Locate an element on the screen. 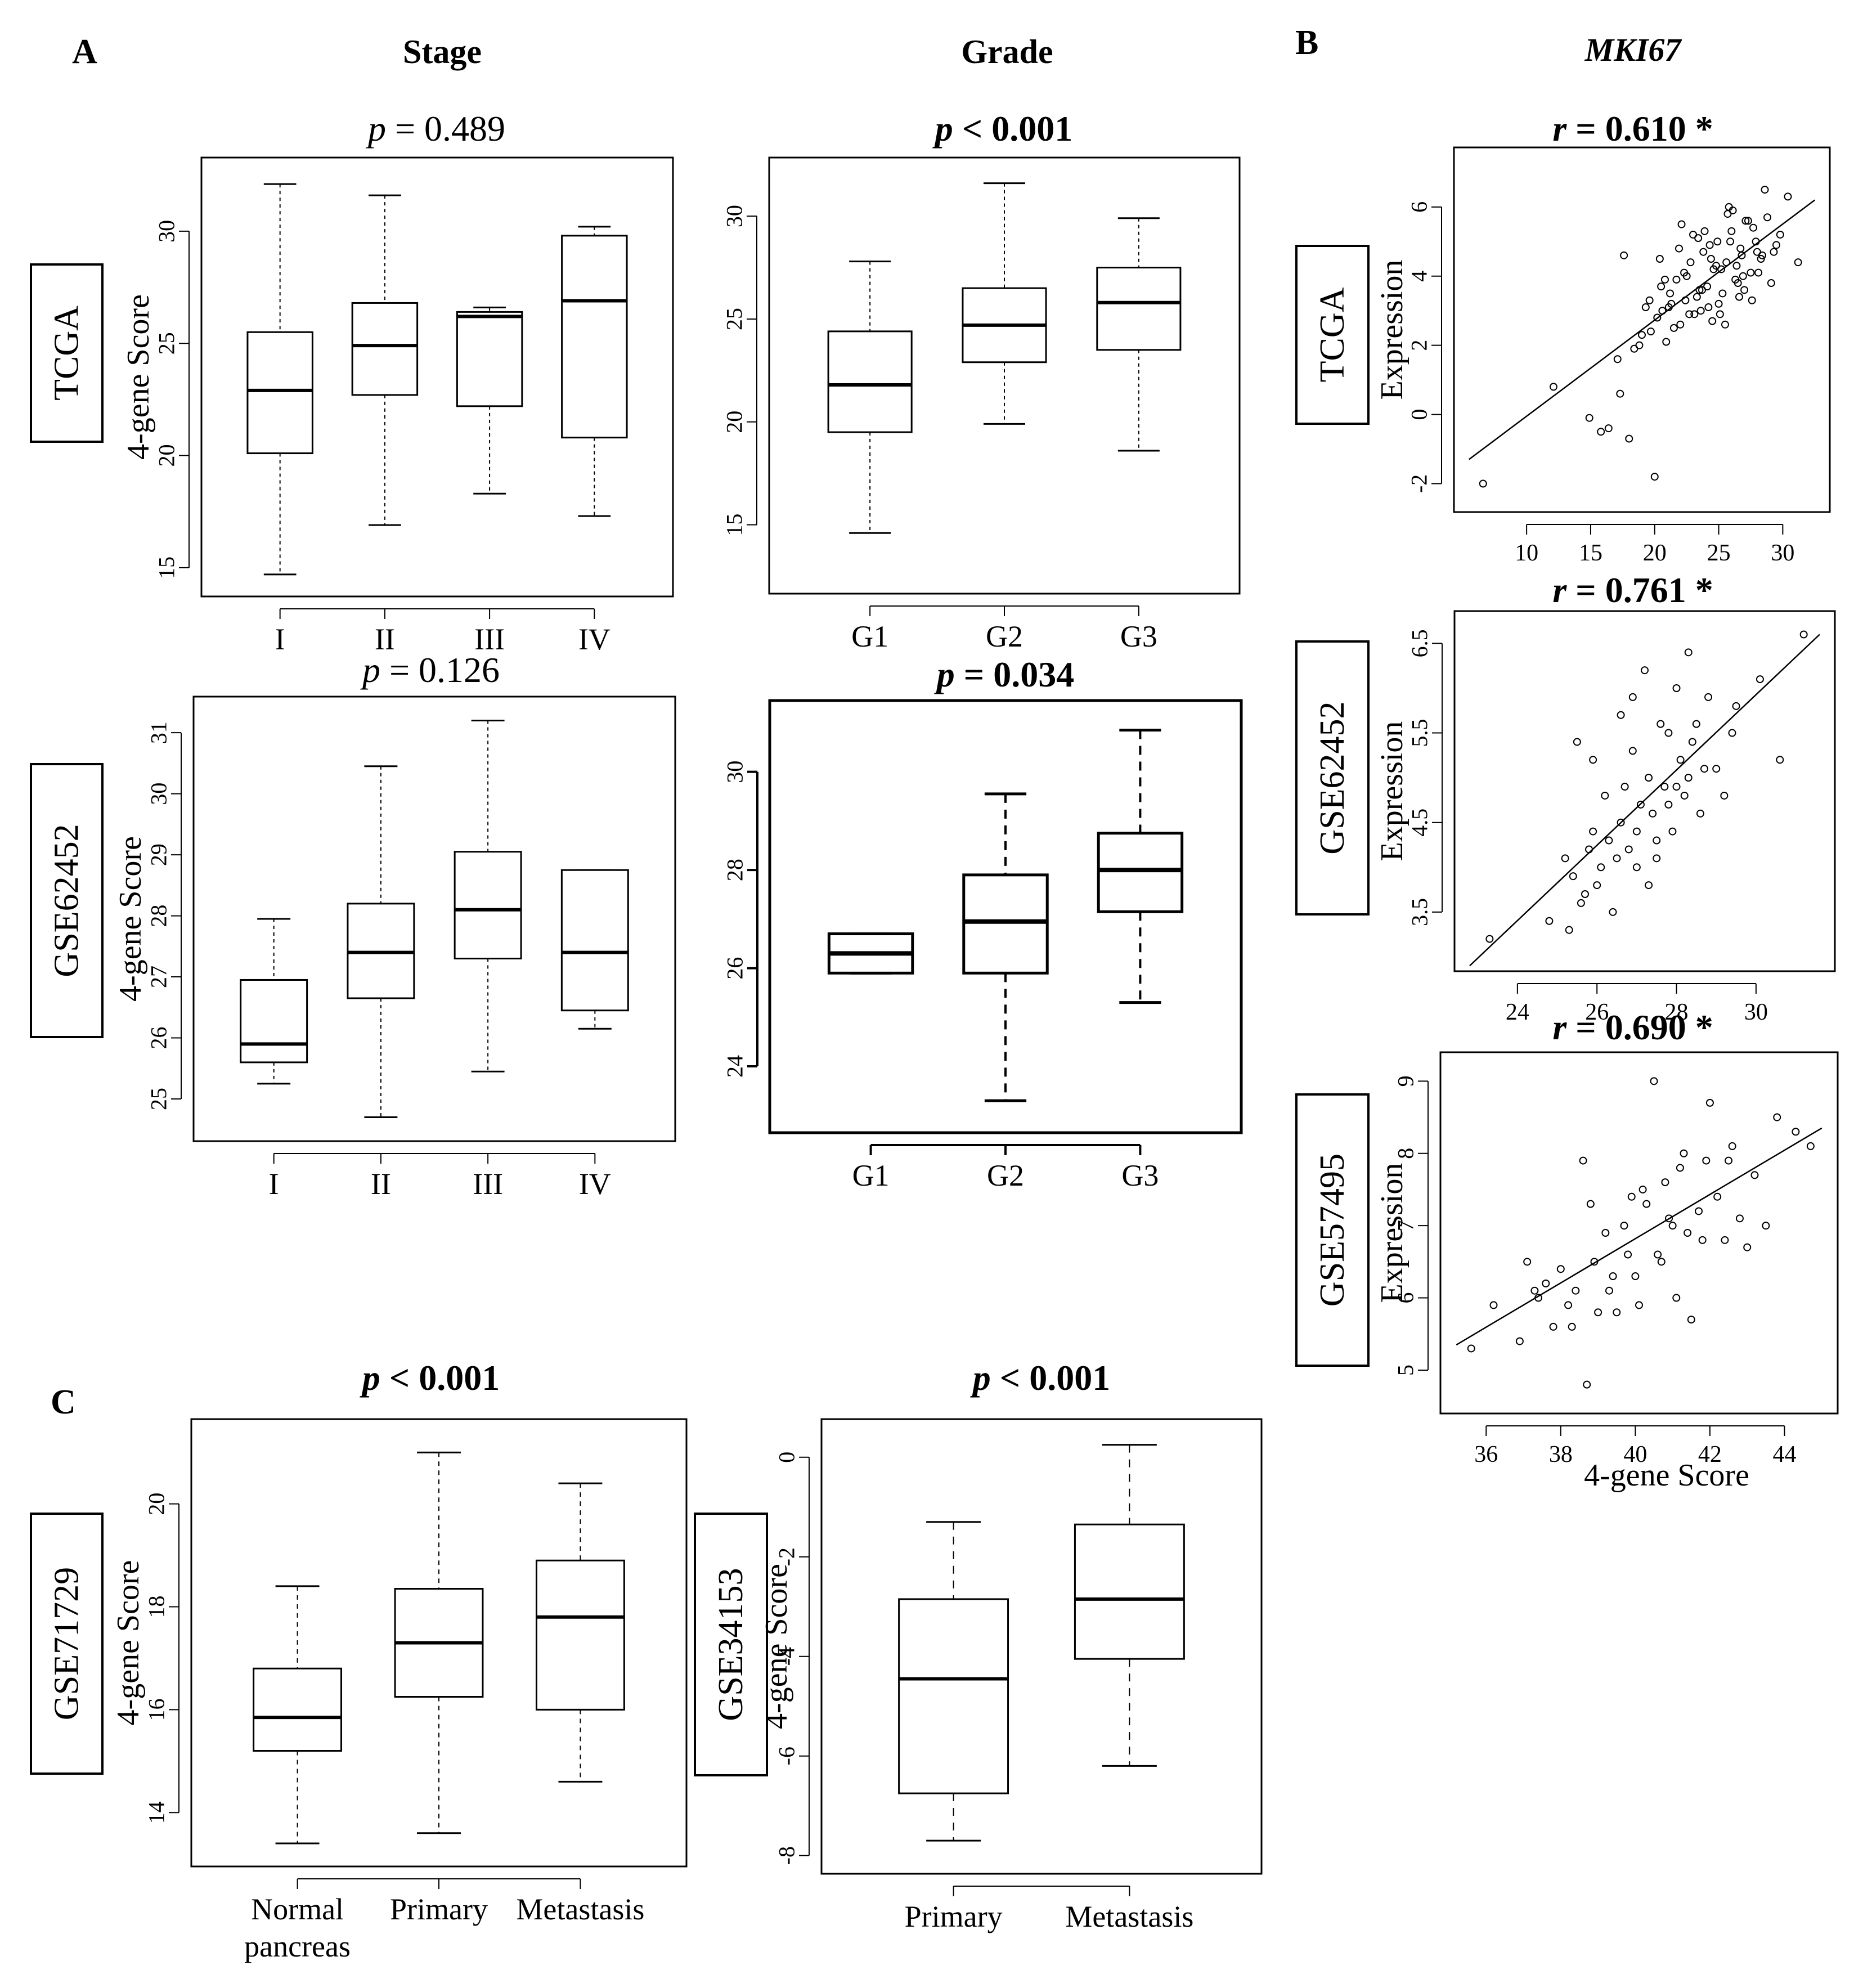  column-header-mki67: MKI67 is located at coordinates (1633, 50).